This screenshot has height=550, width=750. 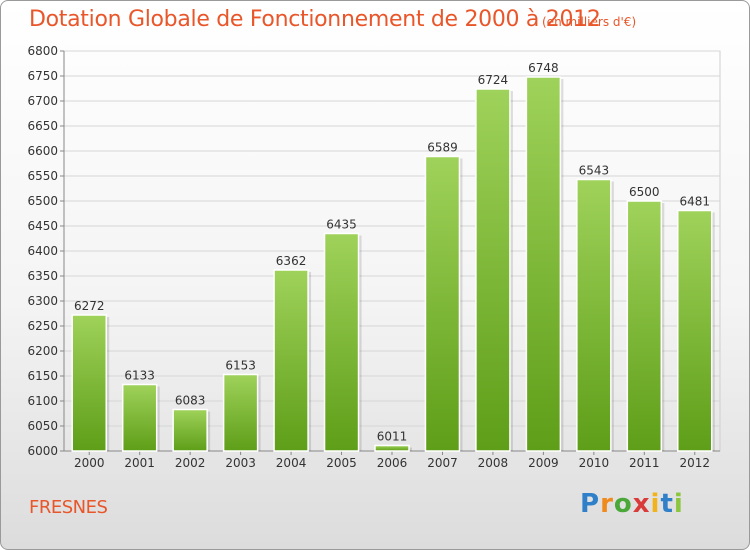 What do you see at coordinates (644, 463) in the screenshot?
I see `x-tick-label: 2011` at bounding box center [644, 463].